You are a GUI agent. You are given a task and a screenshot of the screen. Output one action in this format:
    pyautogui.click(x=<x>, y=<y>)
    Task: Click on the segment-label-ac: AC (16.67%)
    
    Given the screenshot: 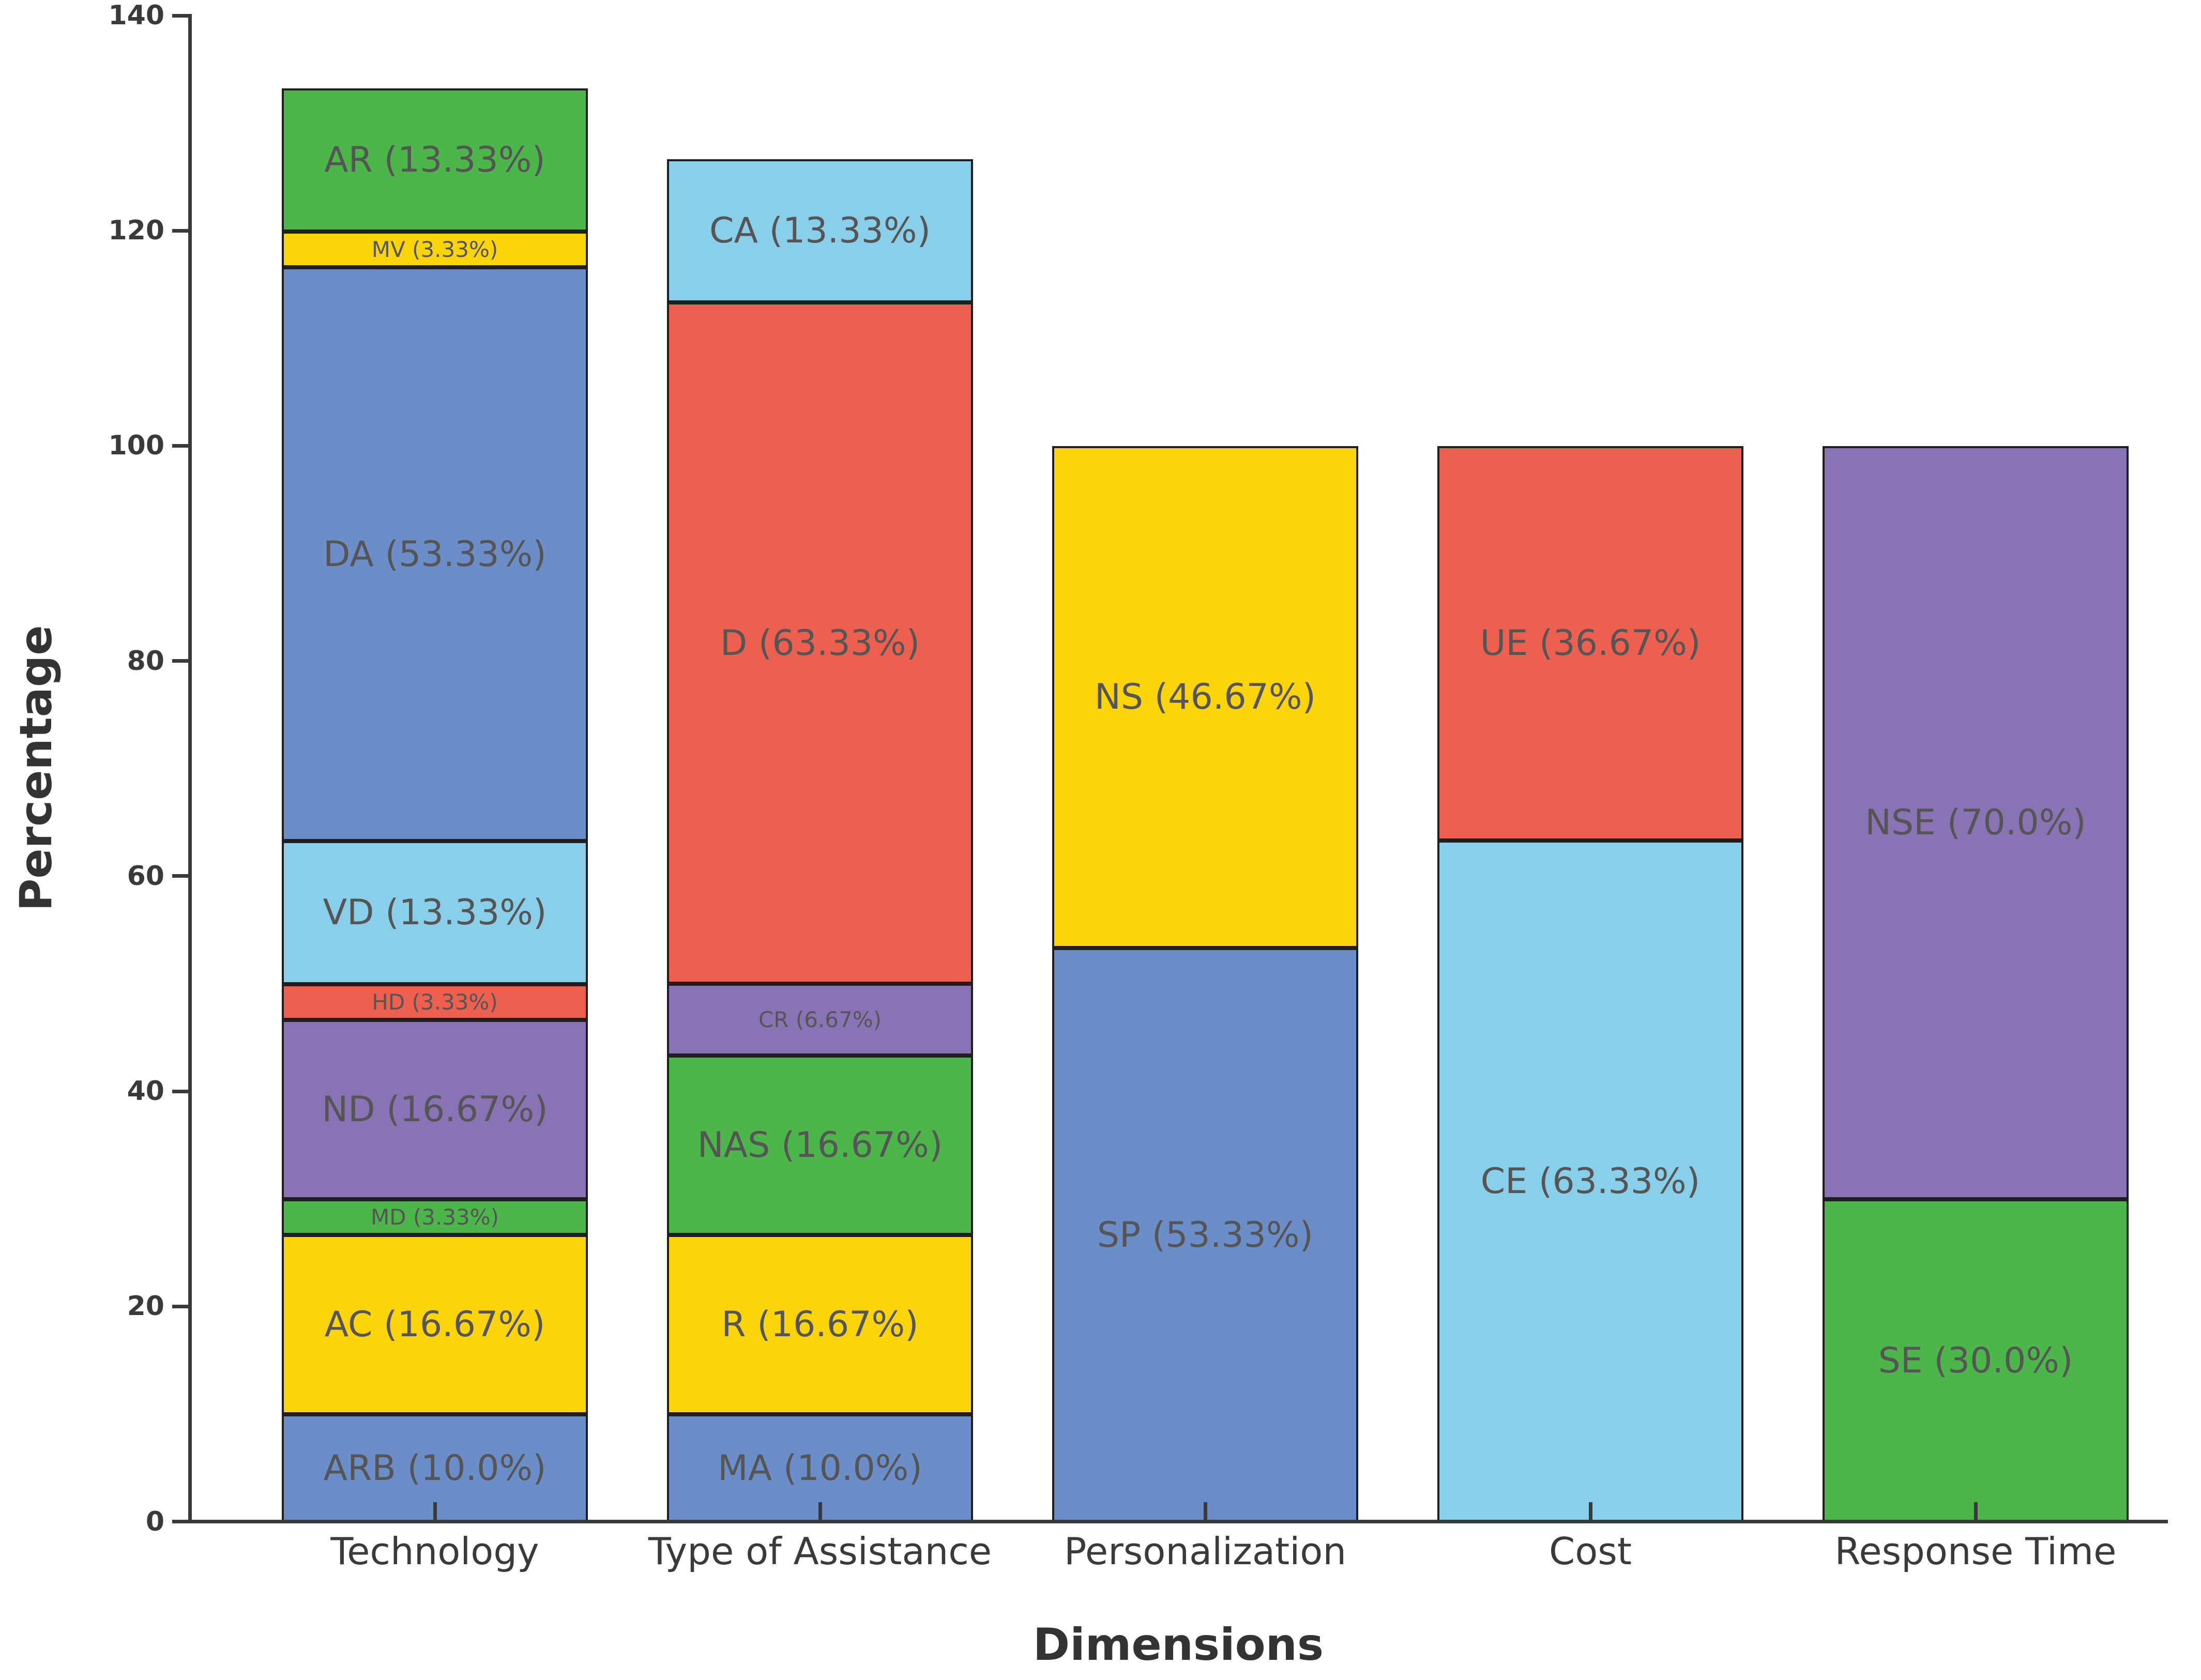 What is the action you would take?
    pyautogui.click(x=434, y=1324)
    